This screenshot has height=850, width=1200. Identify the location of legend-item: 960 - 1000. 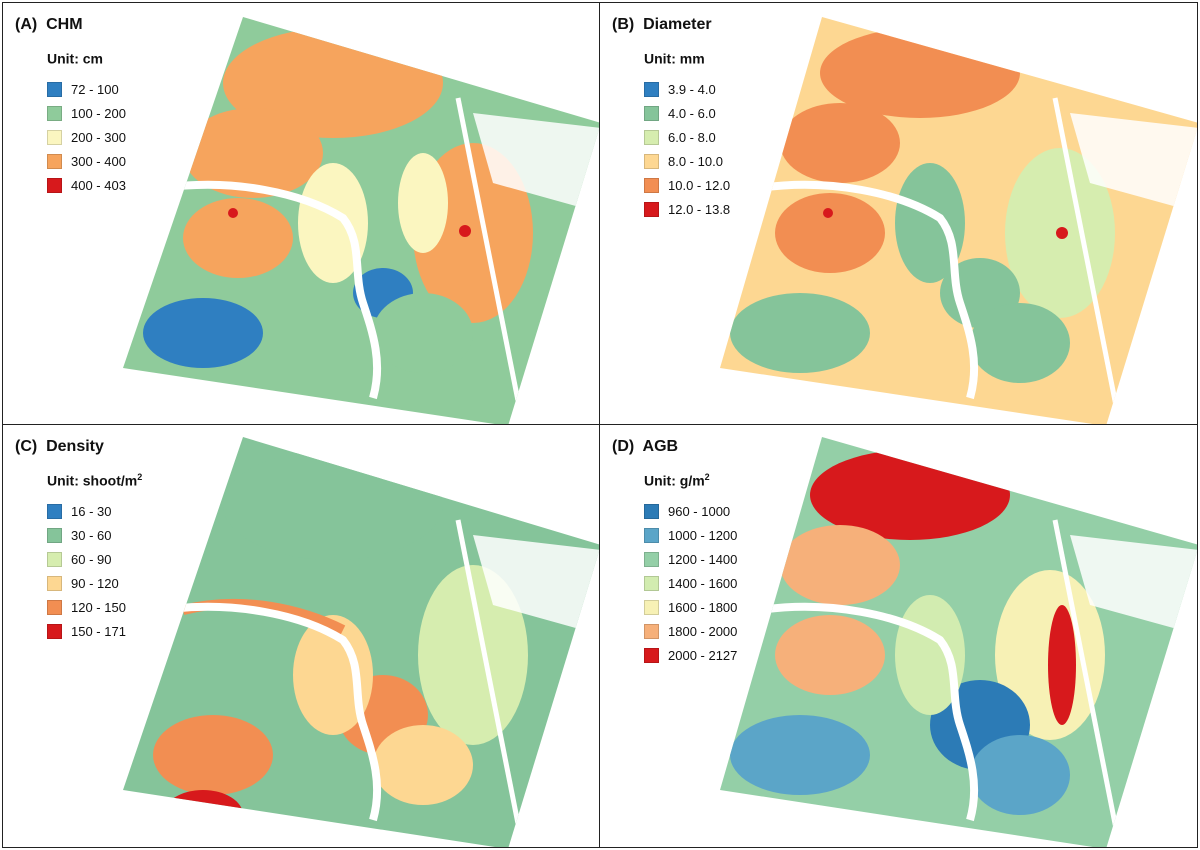
(690, 511).